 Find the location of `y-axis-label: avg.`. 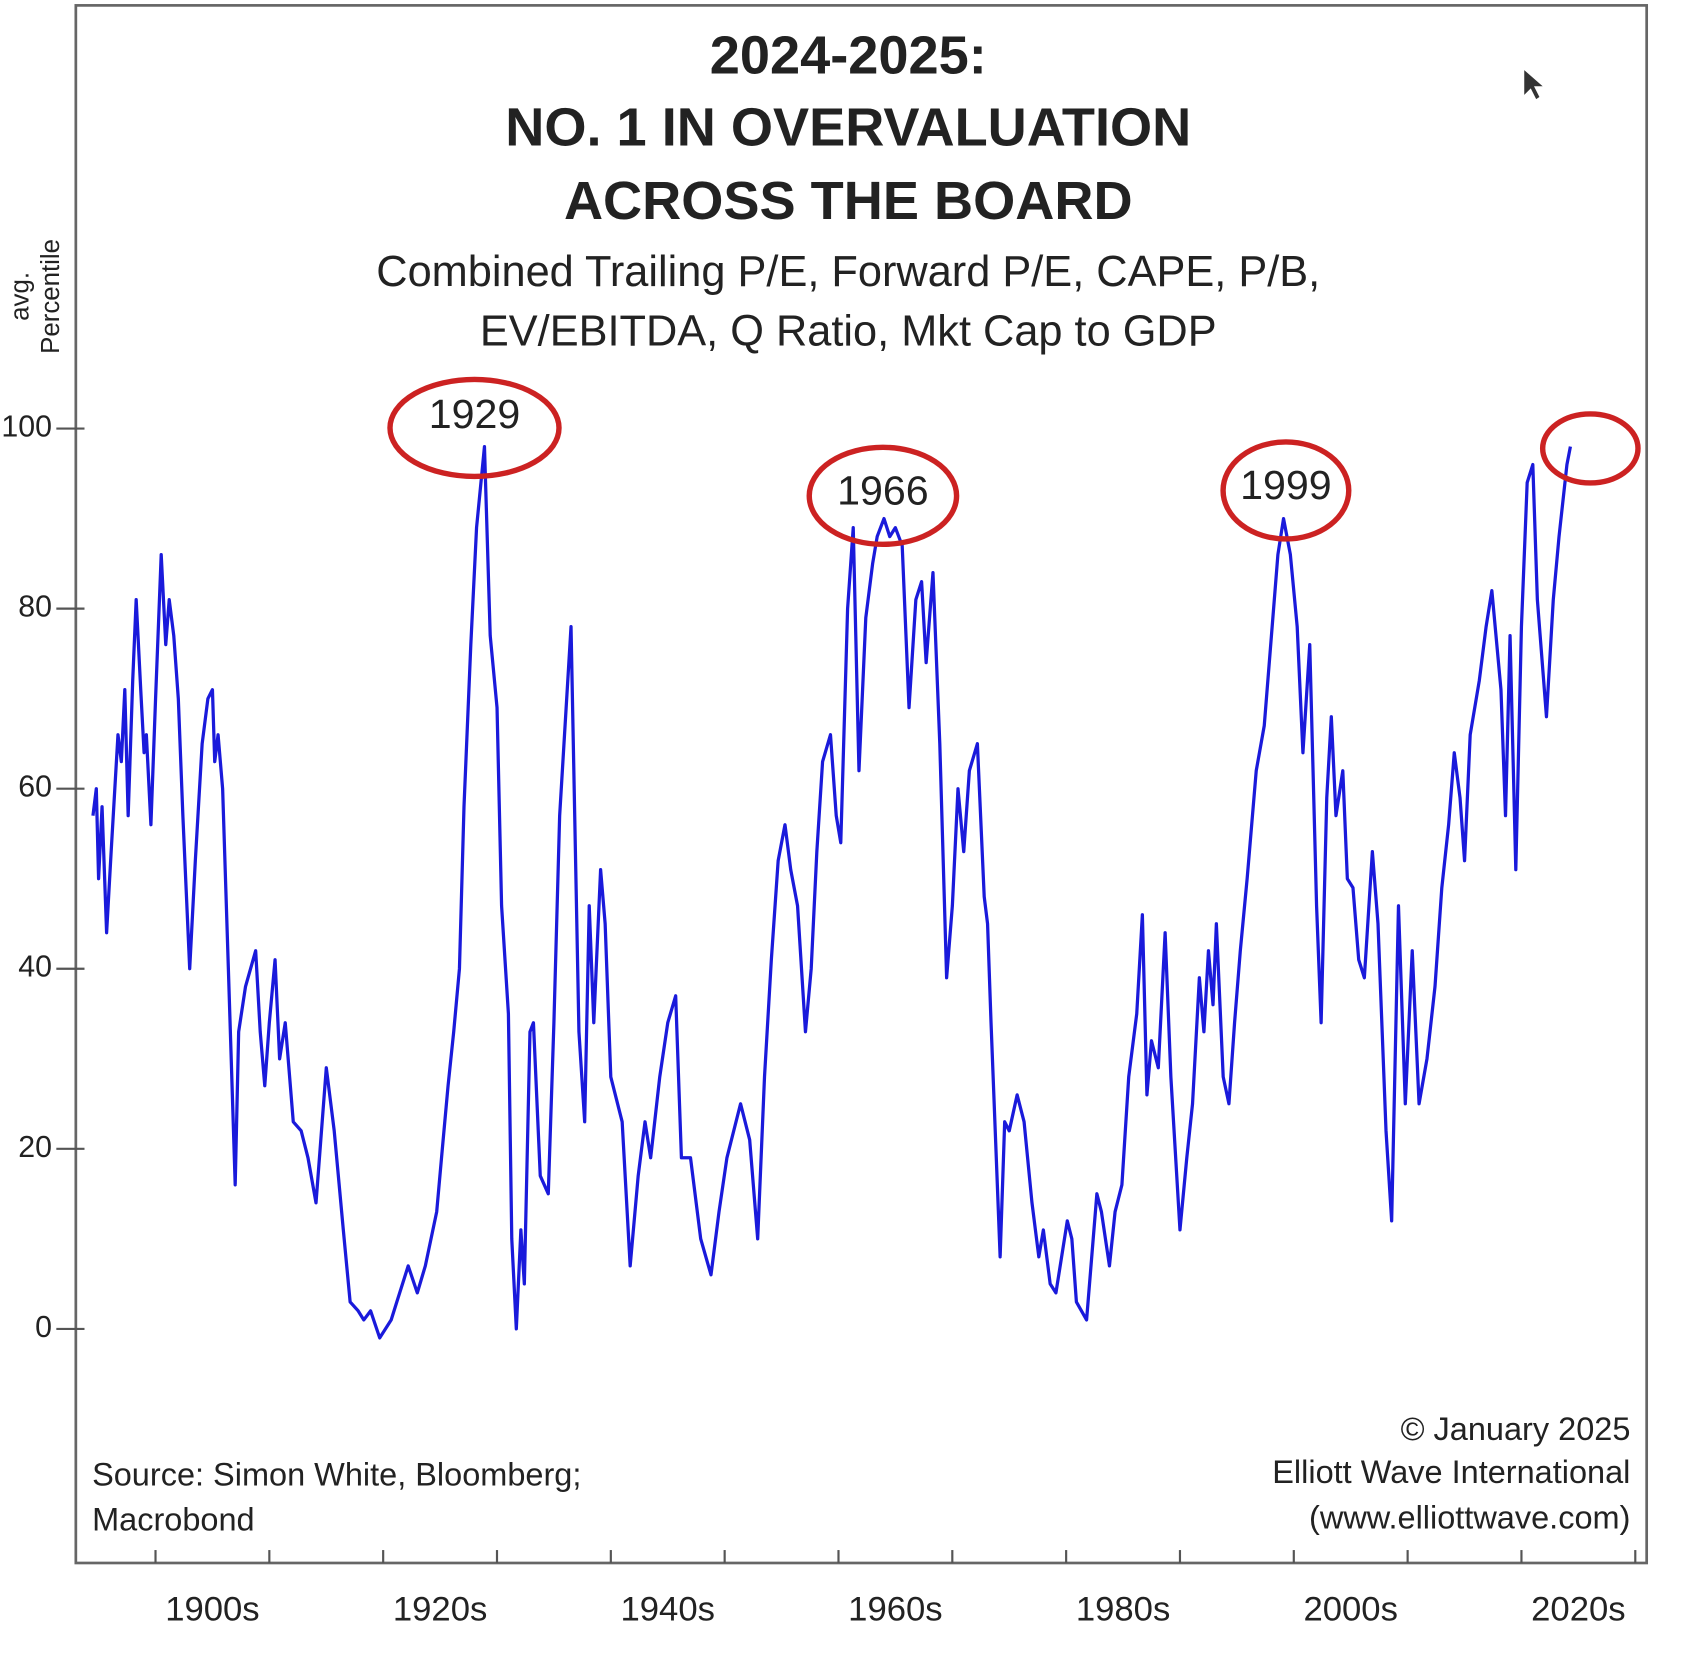

y-axis-label: avg. is located at coordinates (20, 296).